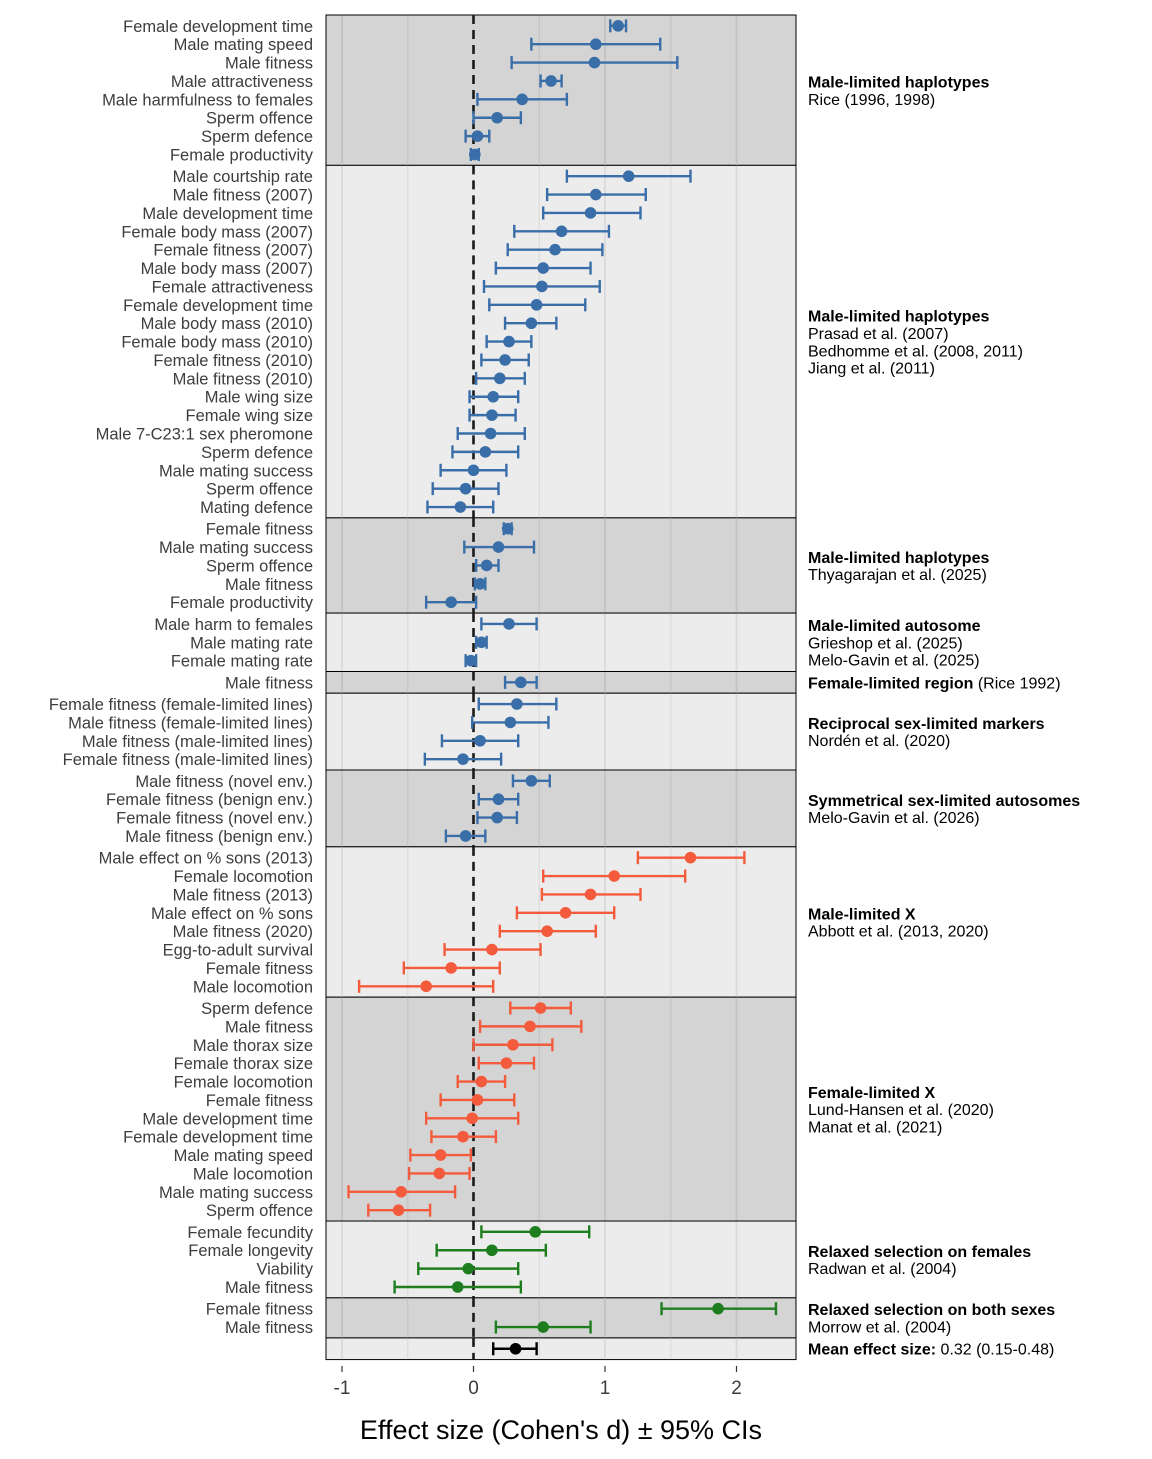 Image resolution: width=1152 pixels, height=1459 pixels. I want to click on group-reference: Nordén et al. (2020), so click(879, 741).